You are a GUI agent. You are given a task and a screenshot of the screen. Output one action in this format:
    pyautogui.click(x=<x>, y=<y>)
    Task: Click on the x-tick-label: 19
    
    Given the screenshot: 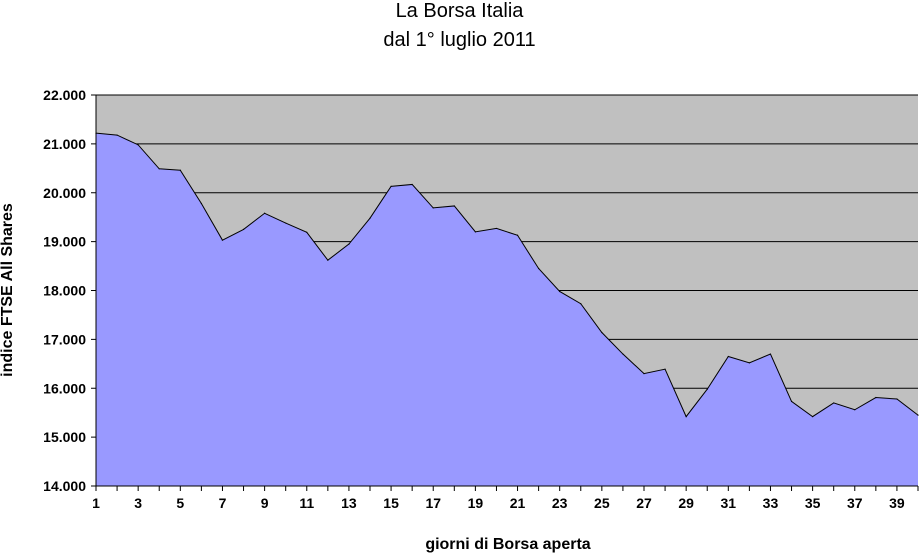 What is the action you would take?
    pyautogui.click(x=476, y=503)
    